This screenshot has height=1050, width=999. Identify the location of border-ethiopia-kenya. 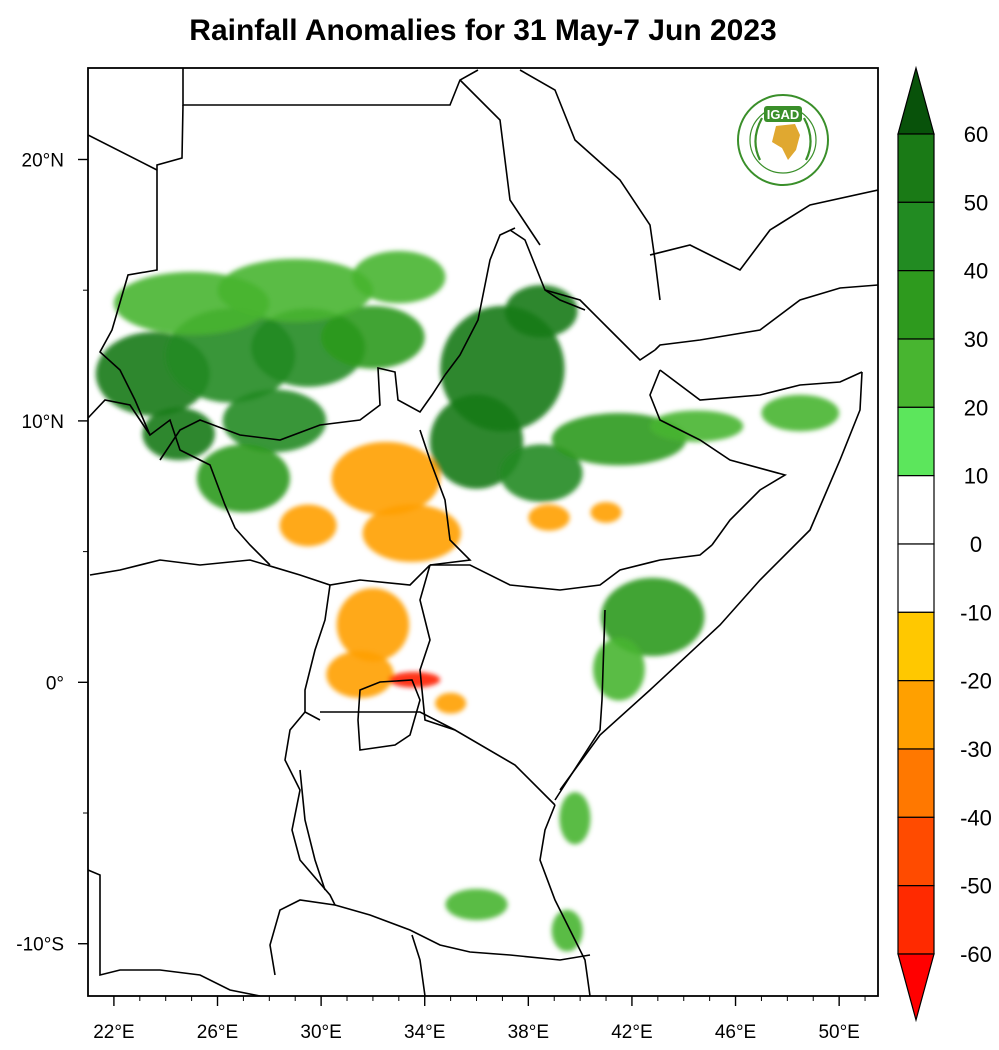
(571, 567).